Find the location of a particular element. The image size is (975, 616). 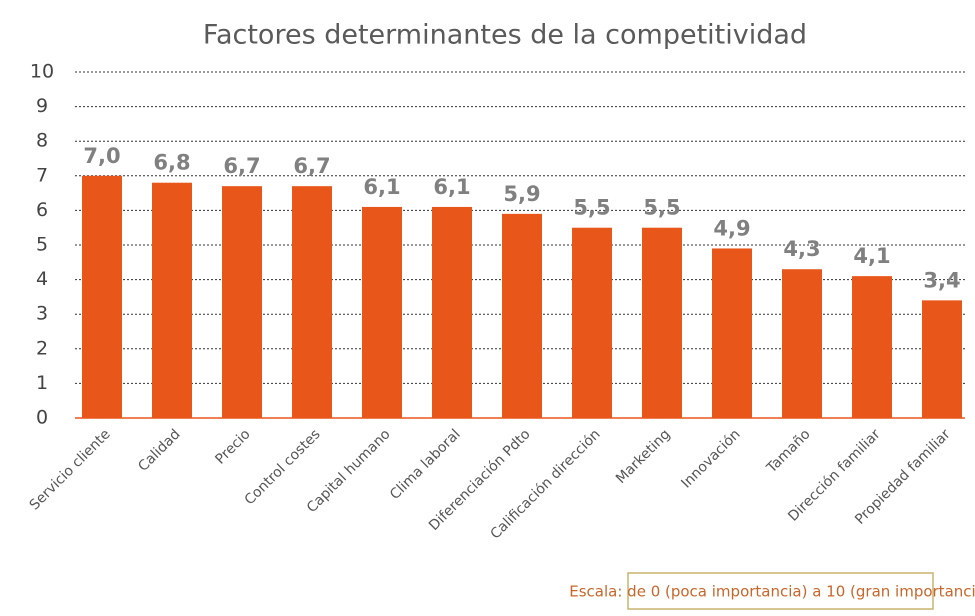

y-tick-label: 4 is located at coordinates (42, 279).